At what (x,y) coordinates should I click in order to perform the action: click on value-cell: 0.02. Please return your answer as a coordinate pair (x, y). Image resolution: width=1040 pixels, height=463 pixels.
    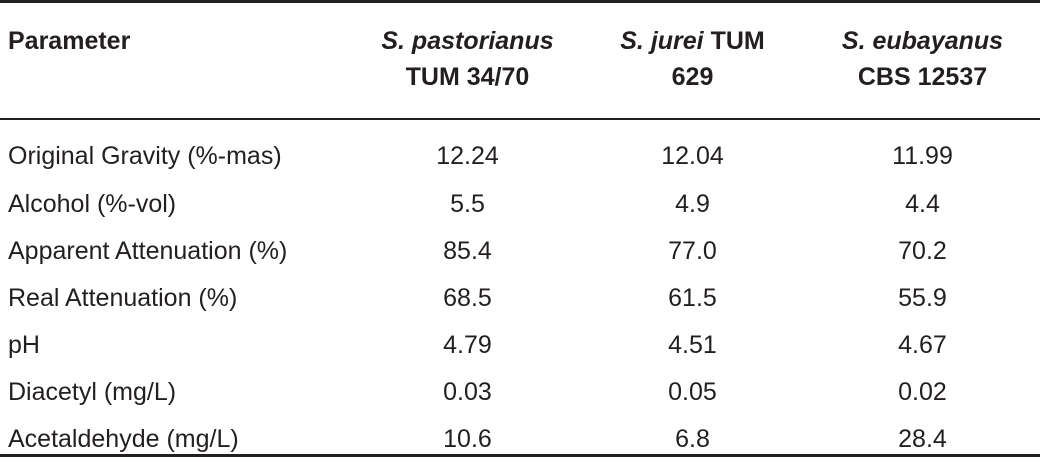
    Looking at the image, I should click on (922, 392).